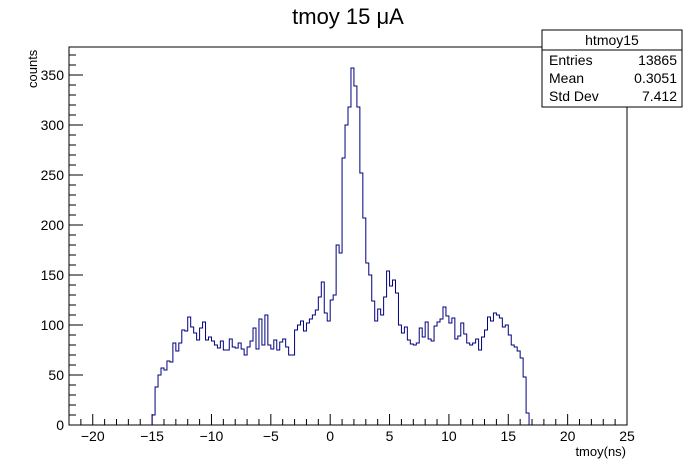 The width and height of the screenshot is (696, 472). I want to click on stats-mean-value: 0.3051, so click(655, 78).